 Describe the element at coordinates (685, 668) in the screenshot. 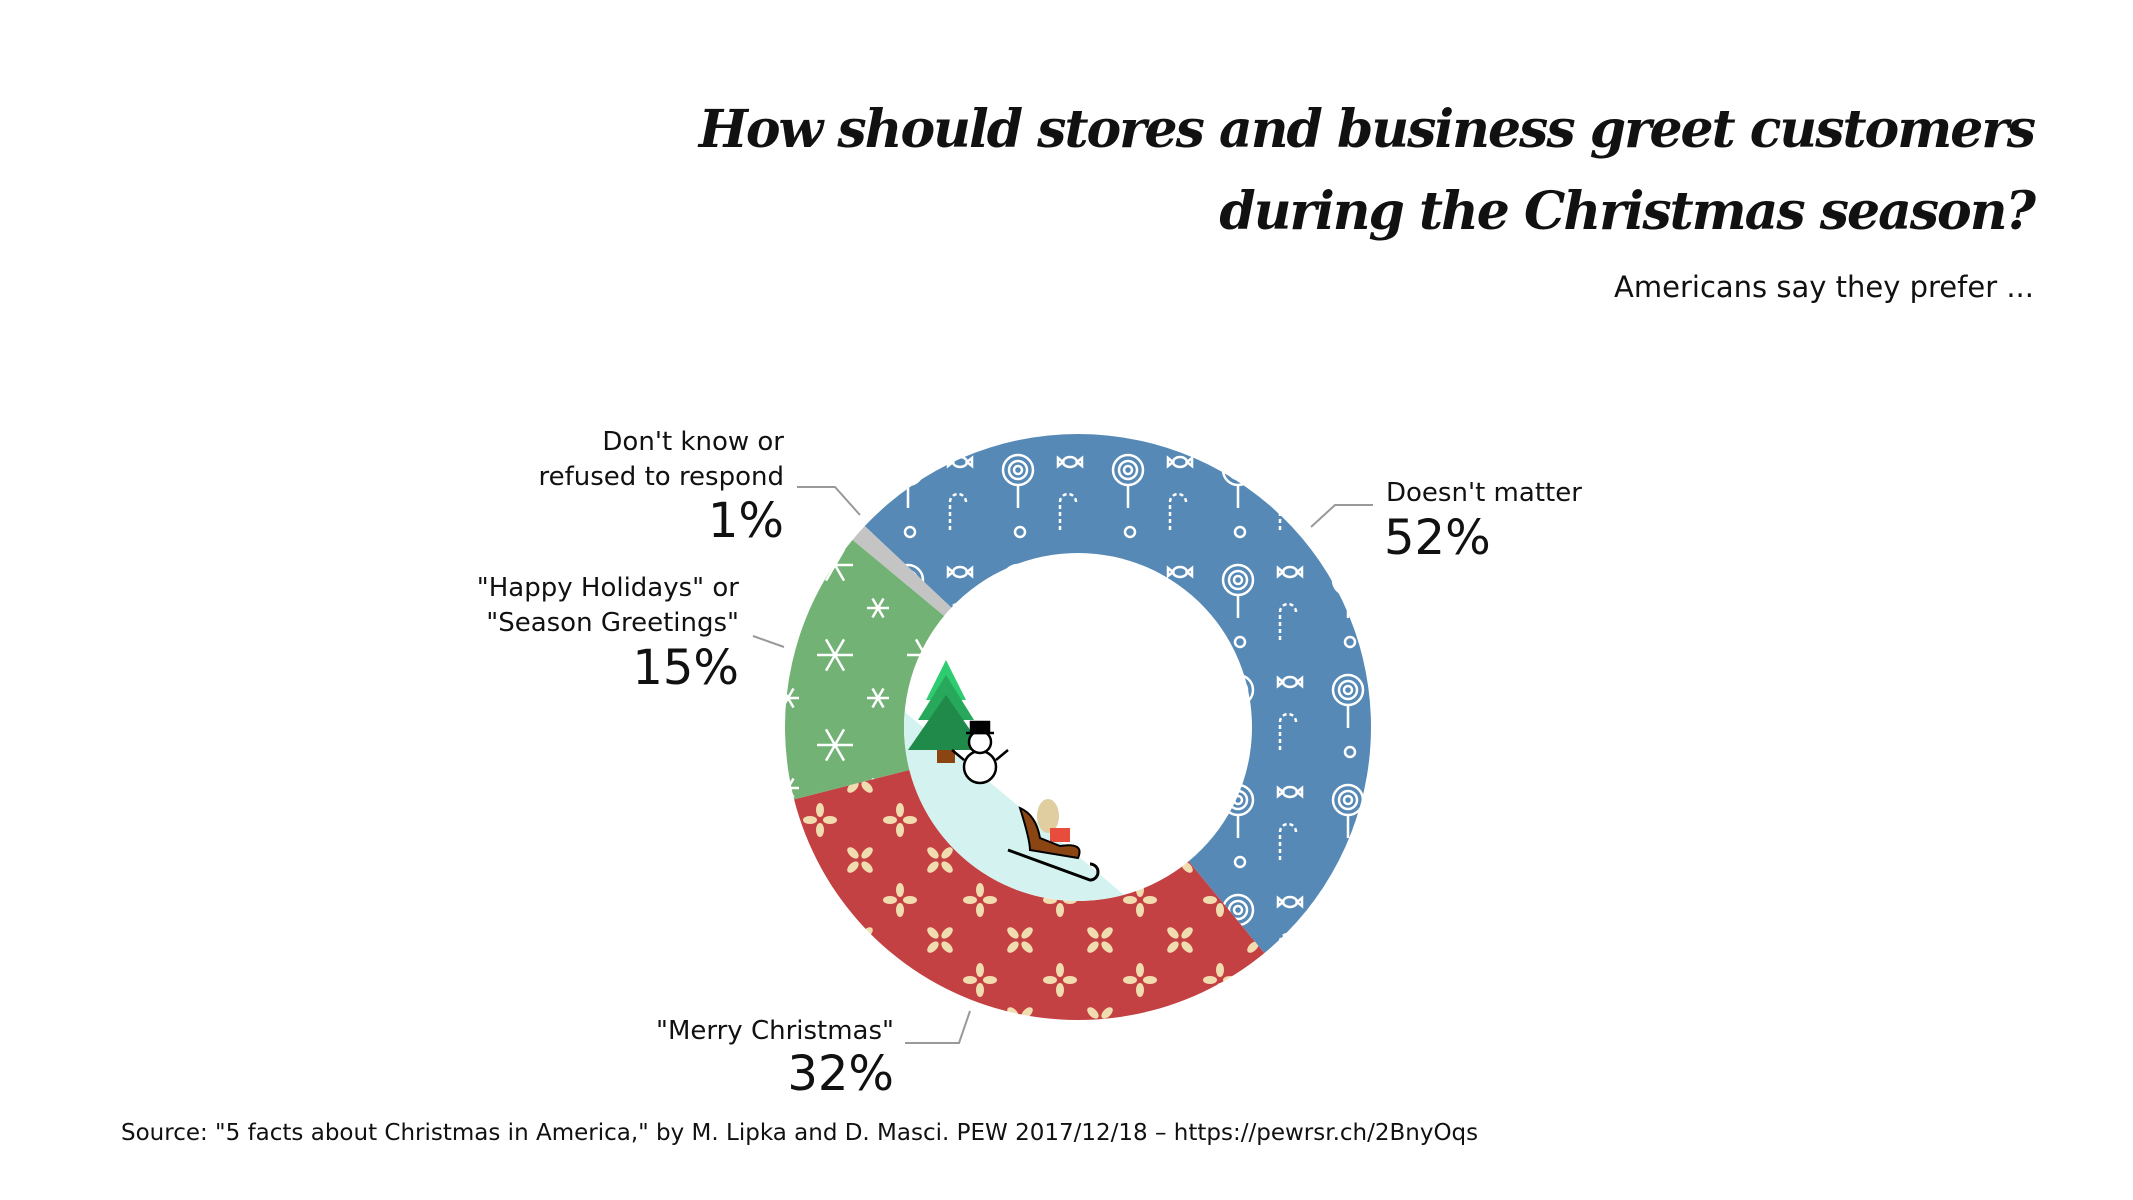

I see `value-label-happy-holidays: 15%` at that location.